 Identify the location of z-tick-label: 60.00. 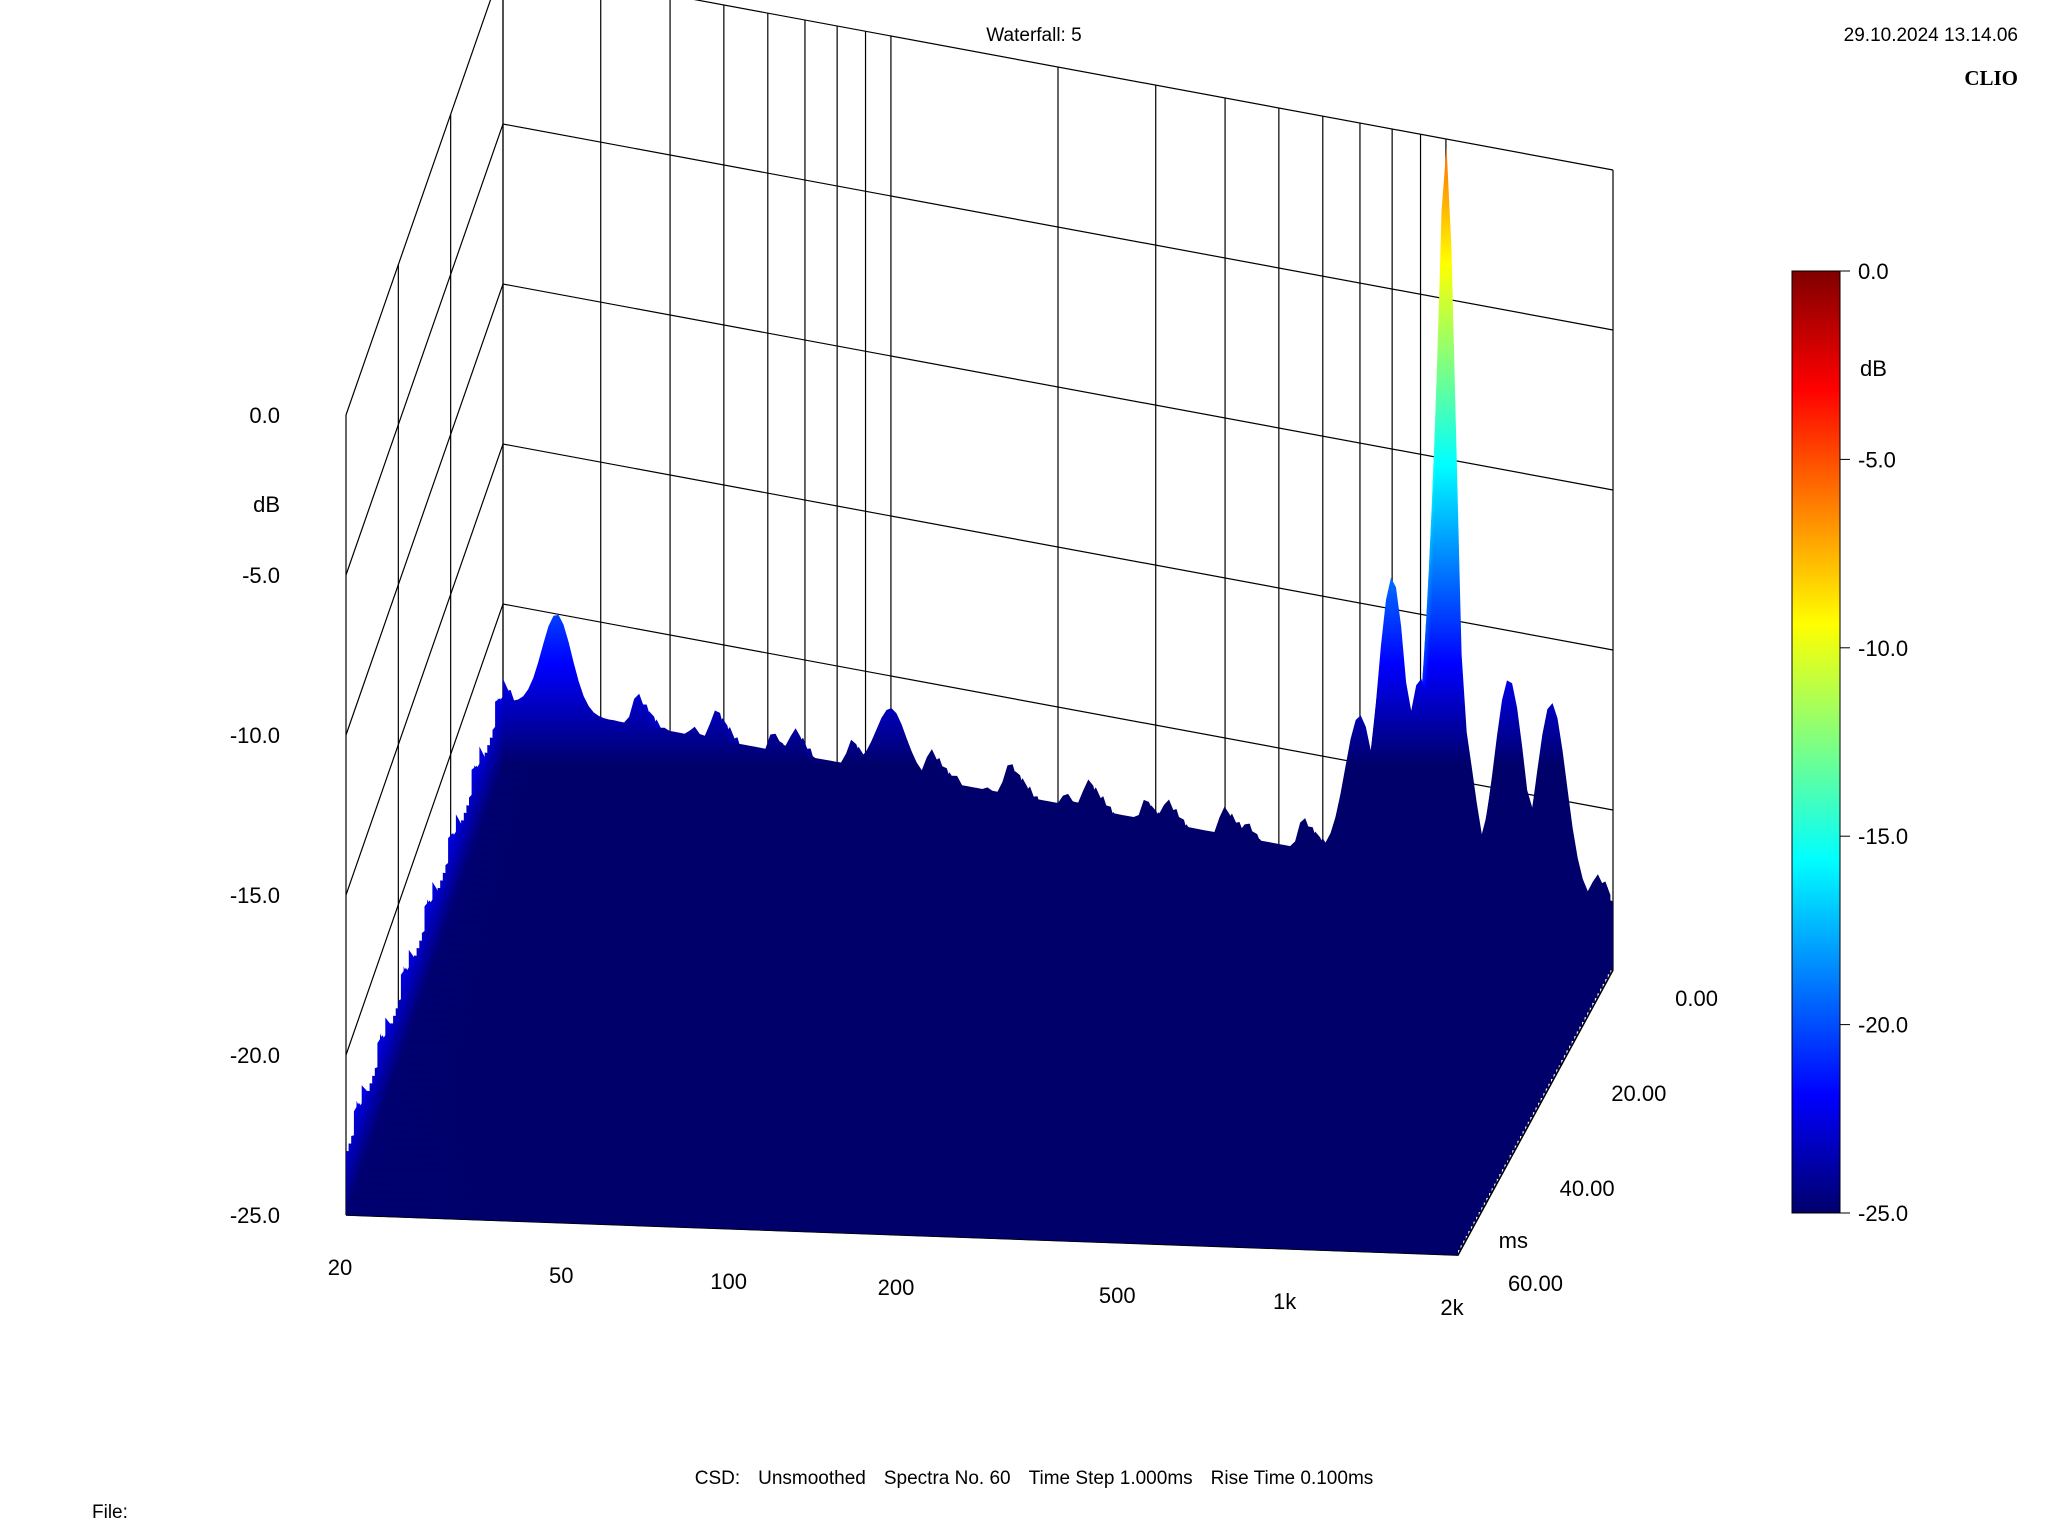
(1535, 1283).